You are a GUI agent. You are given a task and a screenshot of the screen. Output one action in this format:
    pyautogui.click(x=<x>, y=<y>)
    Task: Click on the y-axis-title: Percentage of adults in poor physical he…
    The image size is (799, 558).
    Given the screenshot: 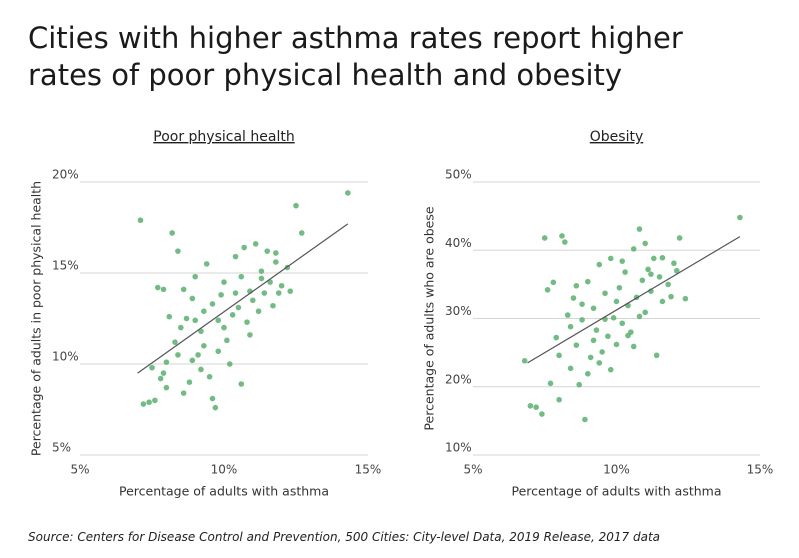 What is the action you would take?
    pyautogui.click(x=36, y=318)
    